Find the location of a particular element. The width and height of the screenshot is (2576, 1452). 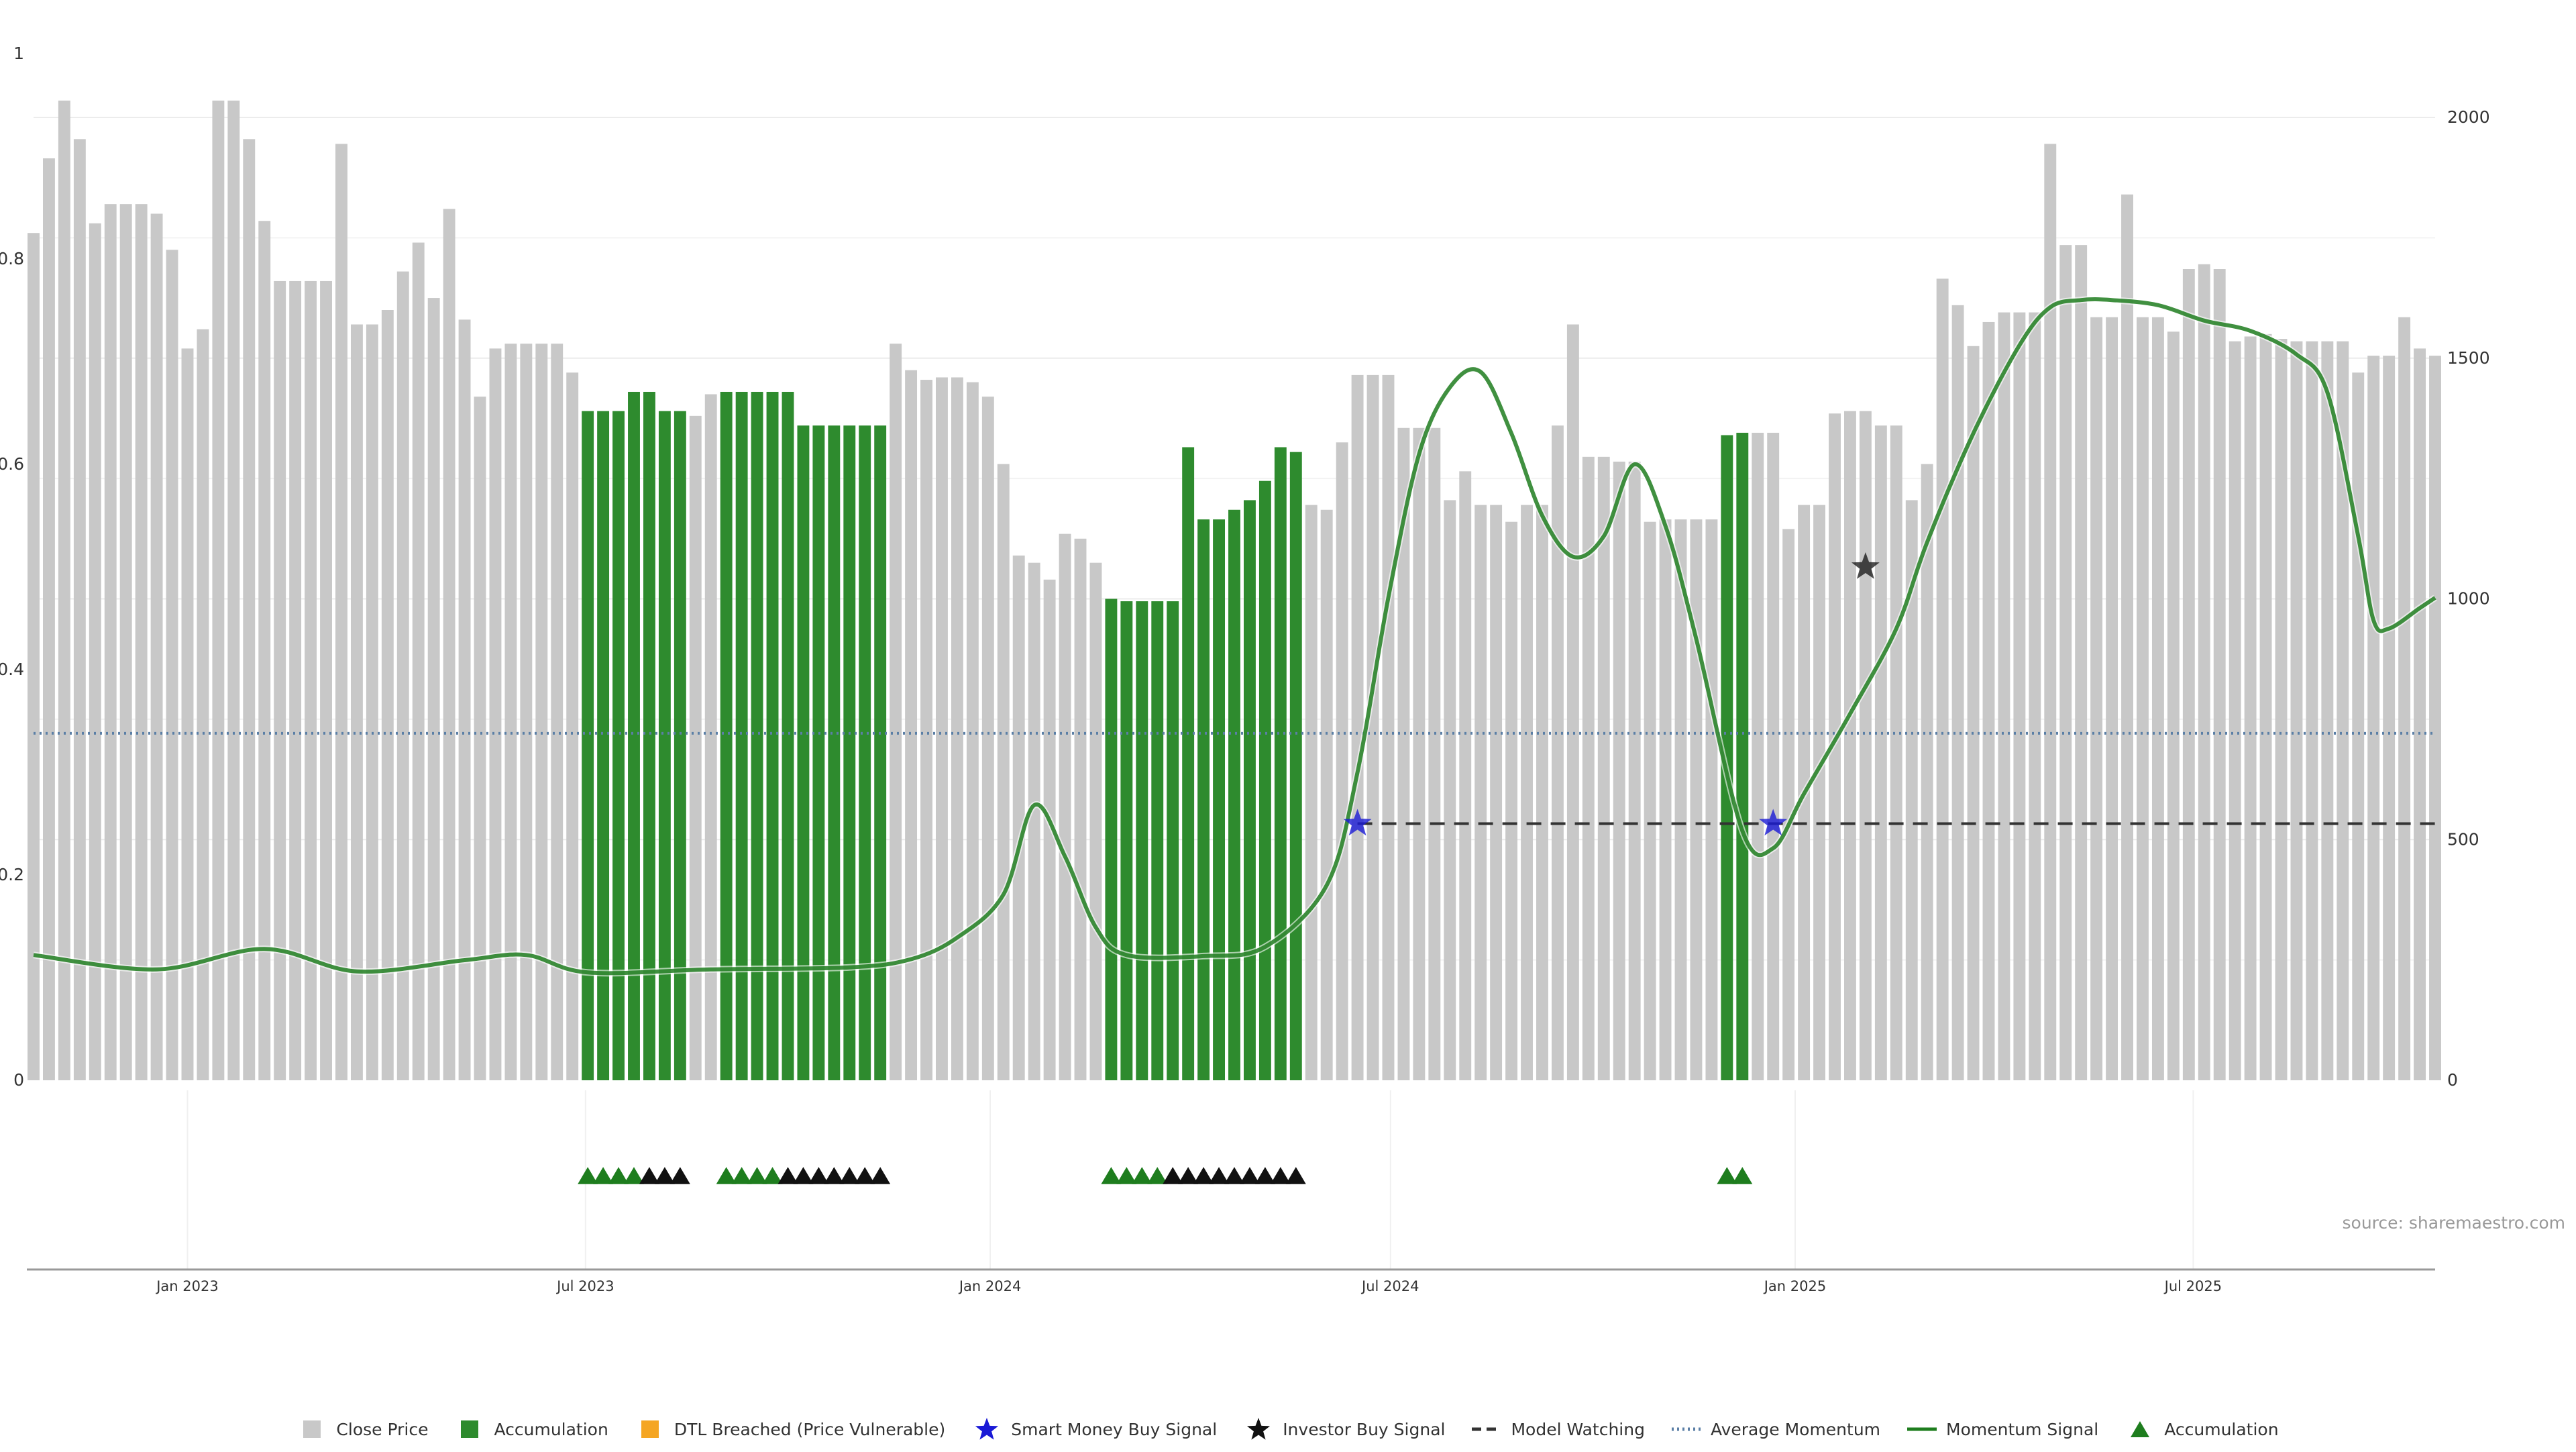

left-tick-label: 0.6 is located at coordinates (12, 464).